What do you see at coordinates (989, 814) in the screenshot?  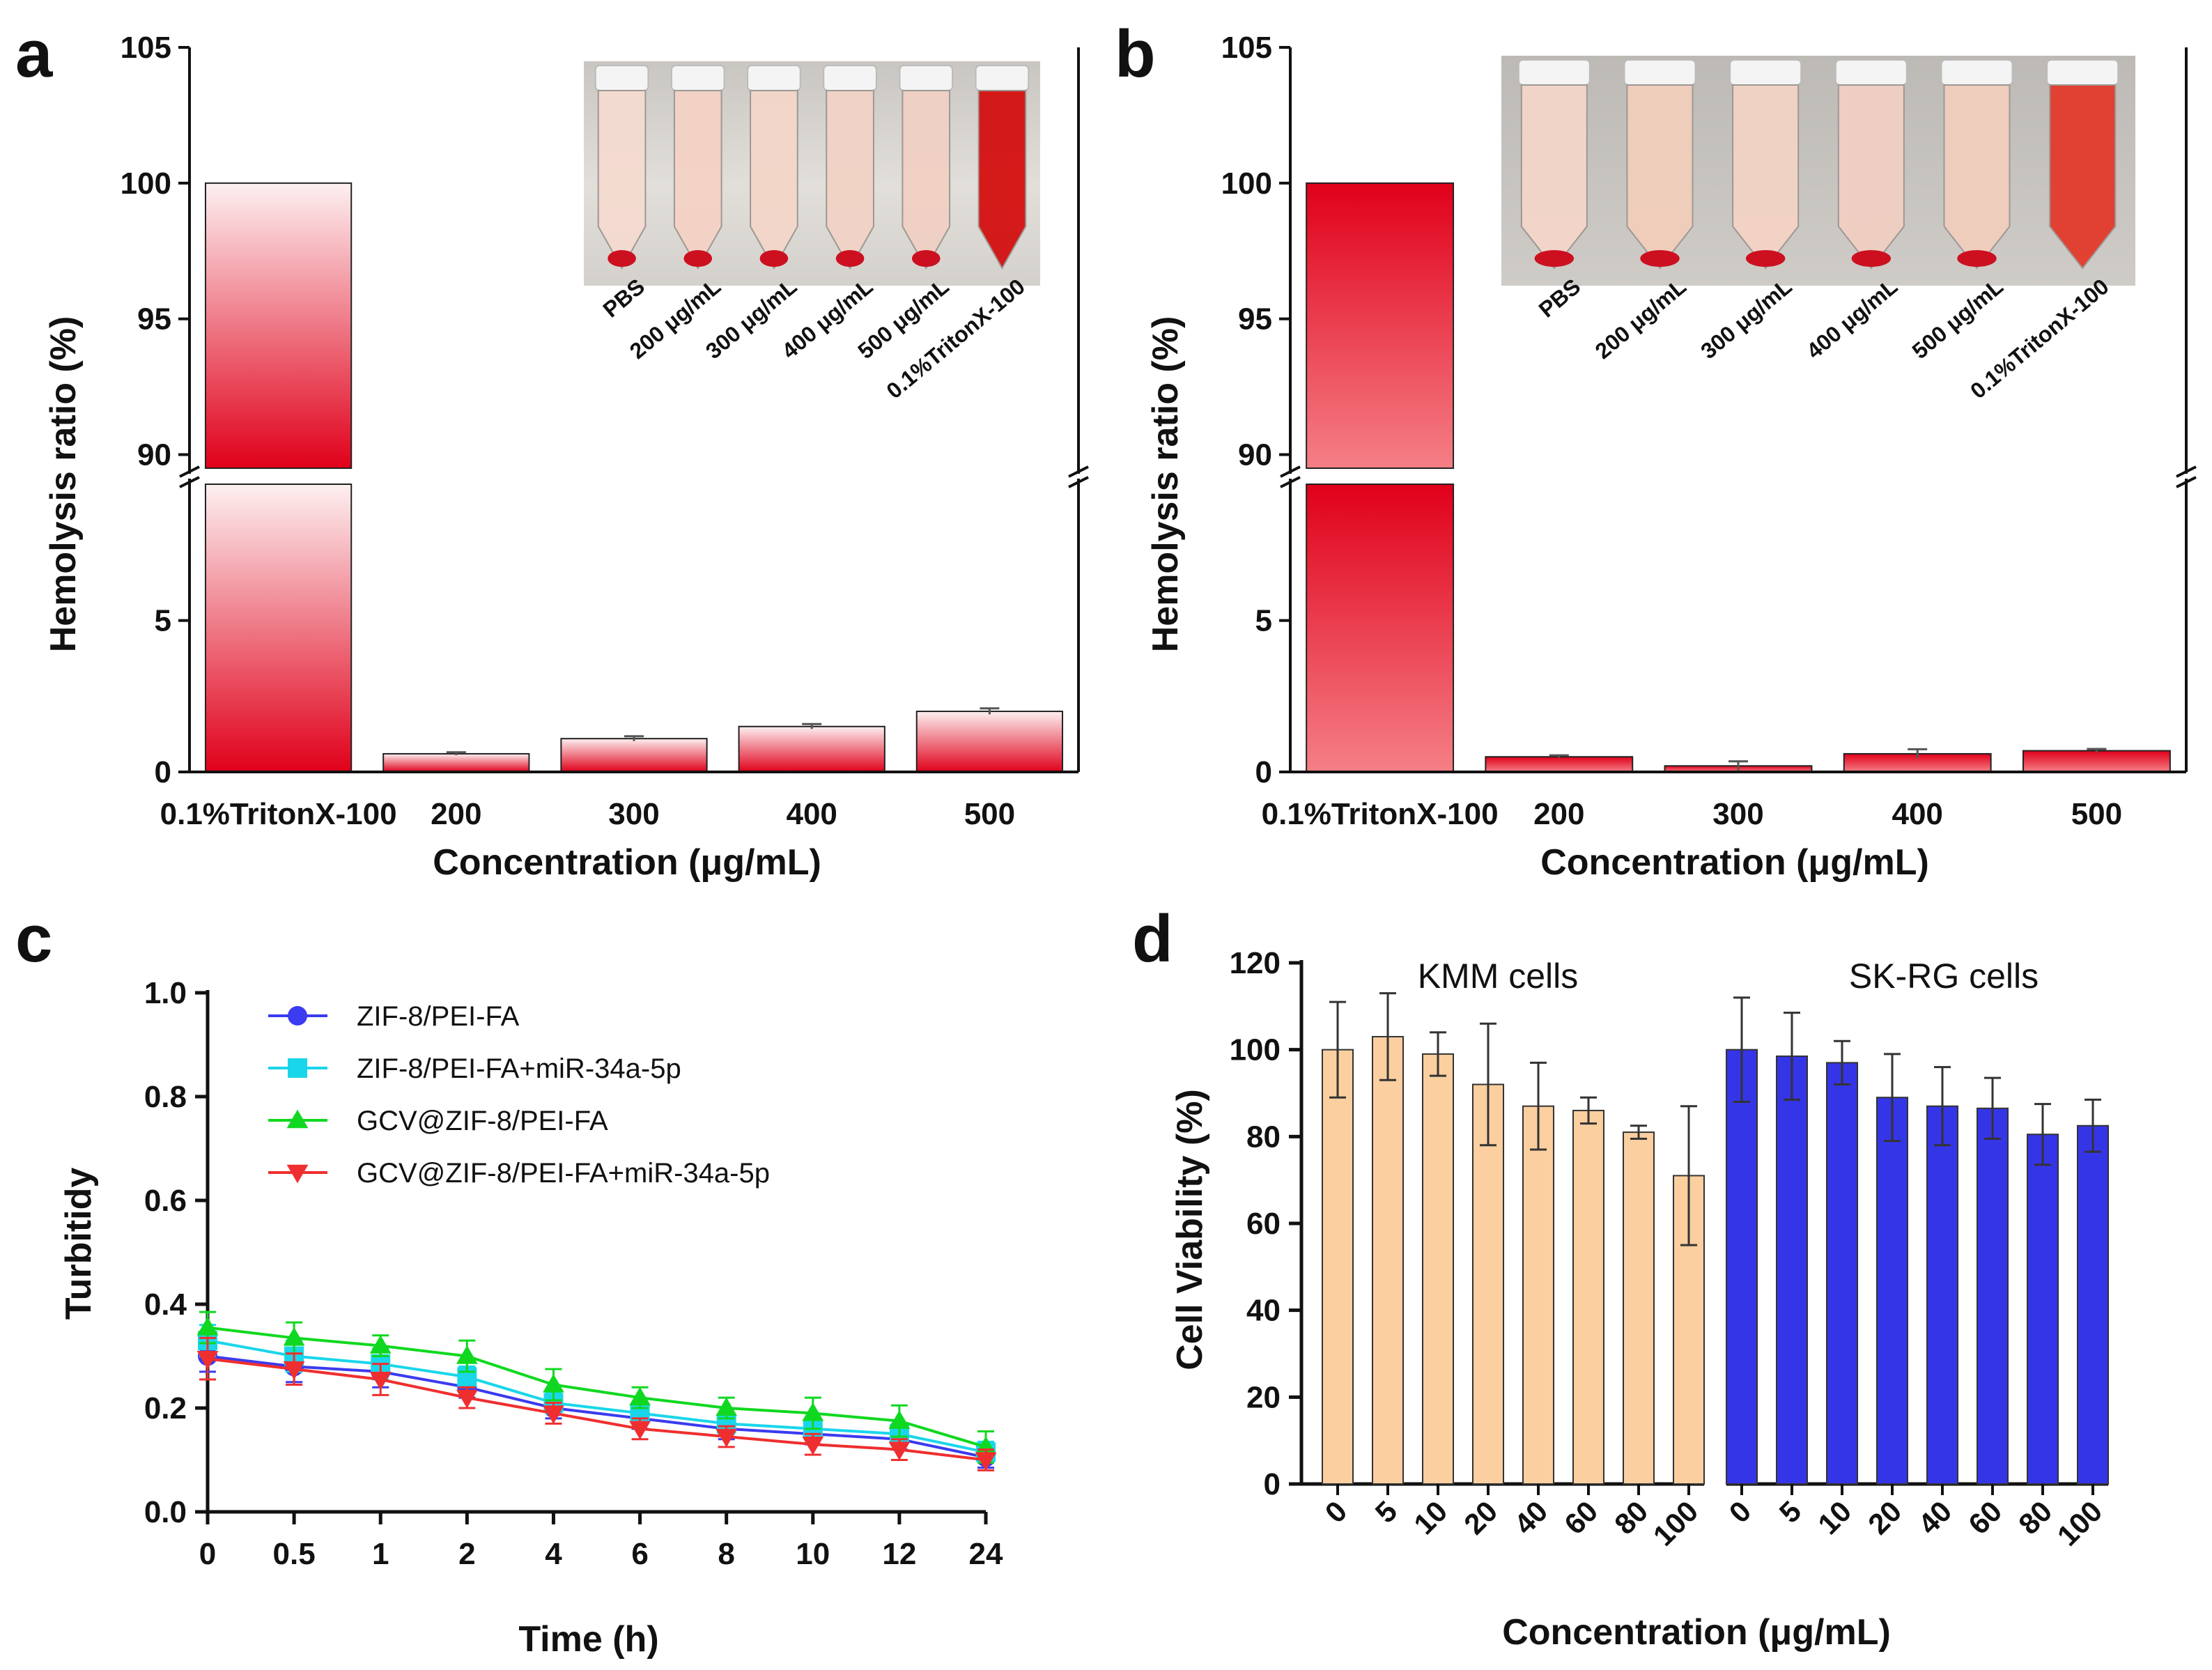 I see `x-tick-label: 500` at bounding box center [989, 814].